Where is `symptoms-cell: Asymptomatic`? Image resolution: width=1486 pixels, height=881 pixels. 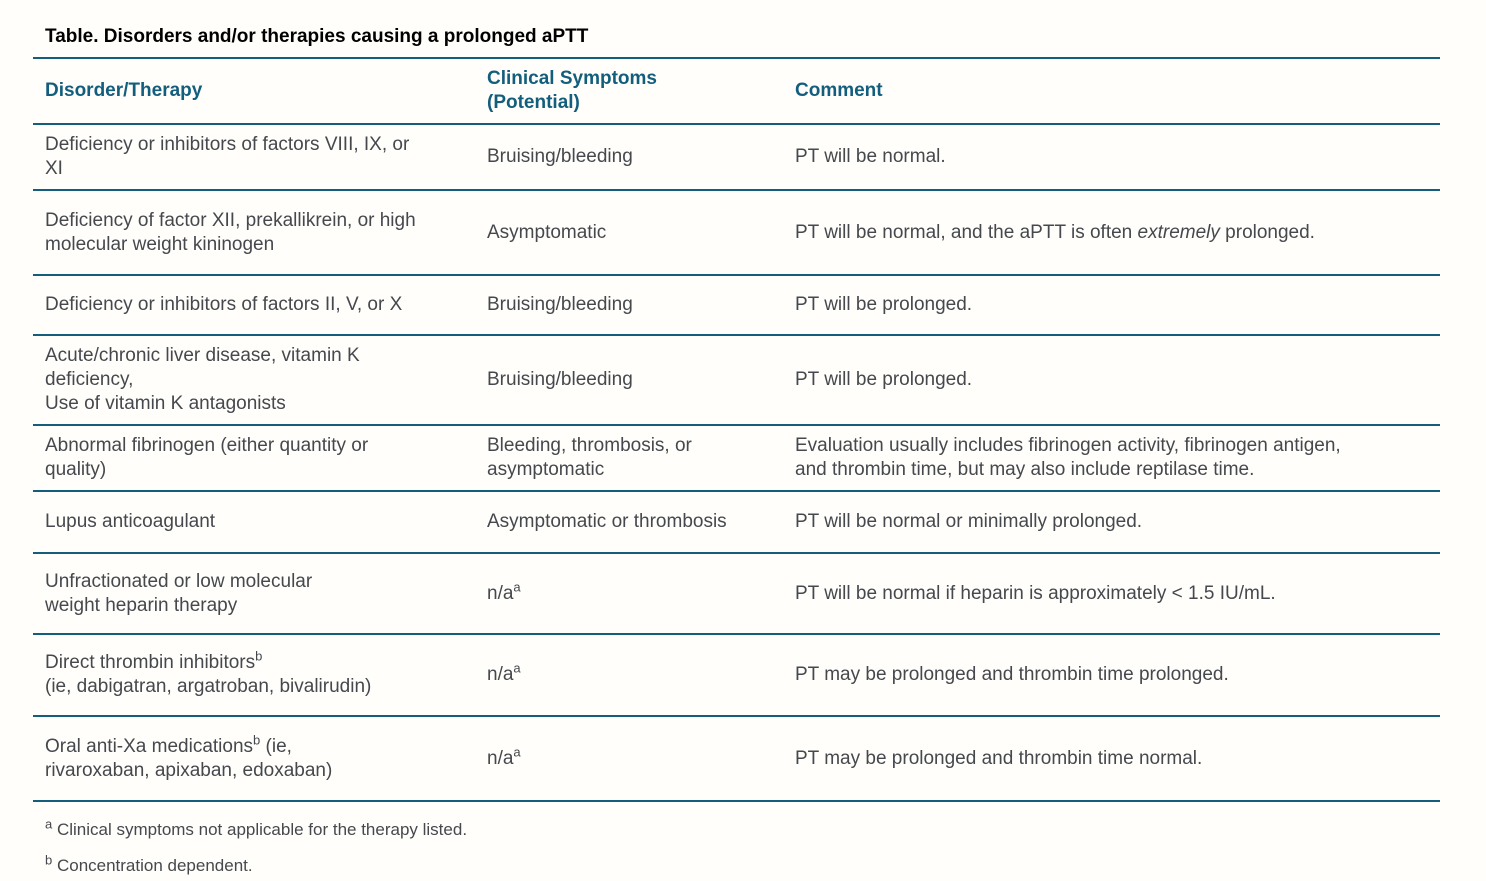 symptoms-cell: Asymptomatic is located at coordinates (629, 233).